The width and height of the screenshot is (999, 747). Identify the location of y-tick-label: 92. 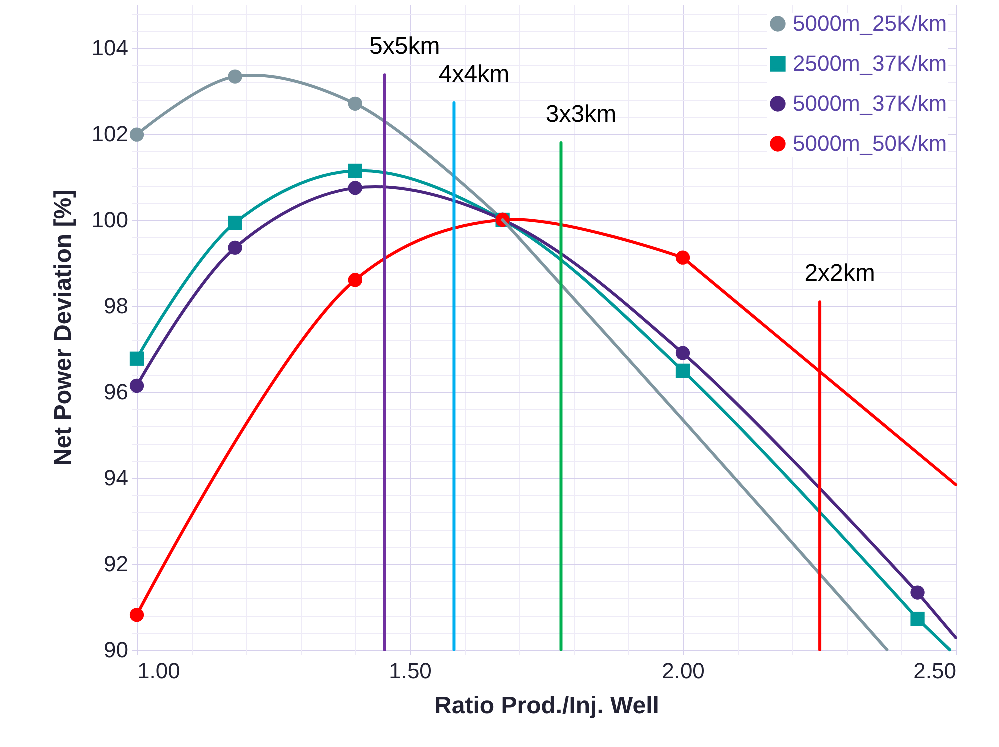
(116, 564).